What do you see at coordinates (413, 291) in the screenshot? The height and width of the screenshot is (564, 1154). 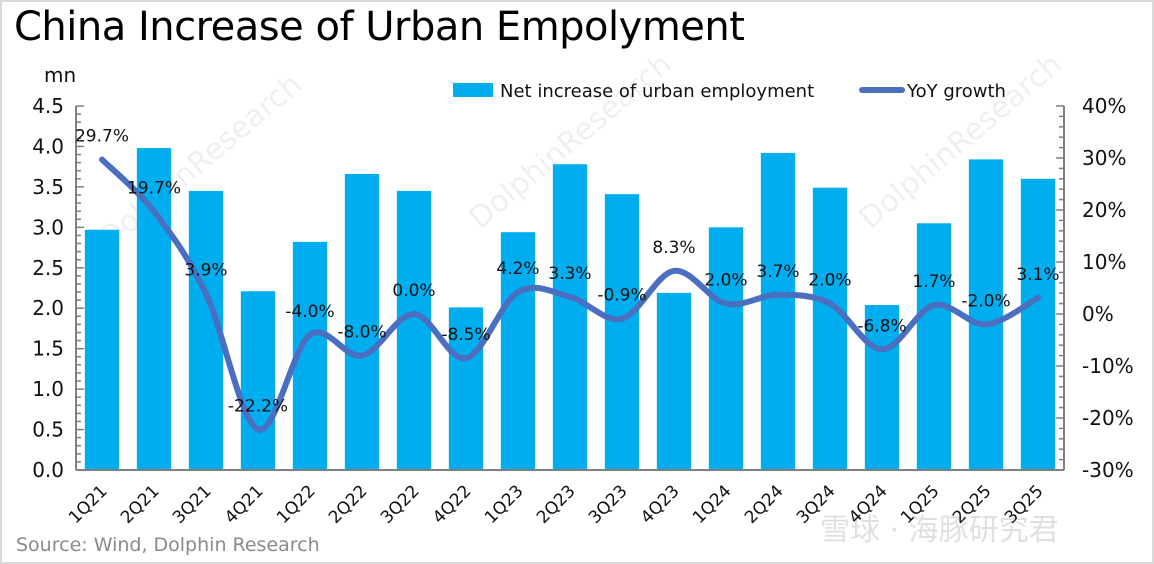 I see `yoy-label-3Q22: 0.0%` at bounding box center [413, 291].